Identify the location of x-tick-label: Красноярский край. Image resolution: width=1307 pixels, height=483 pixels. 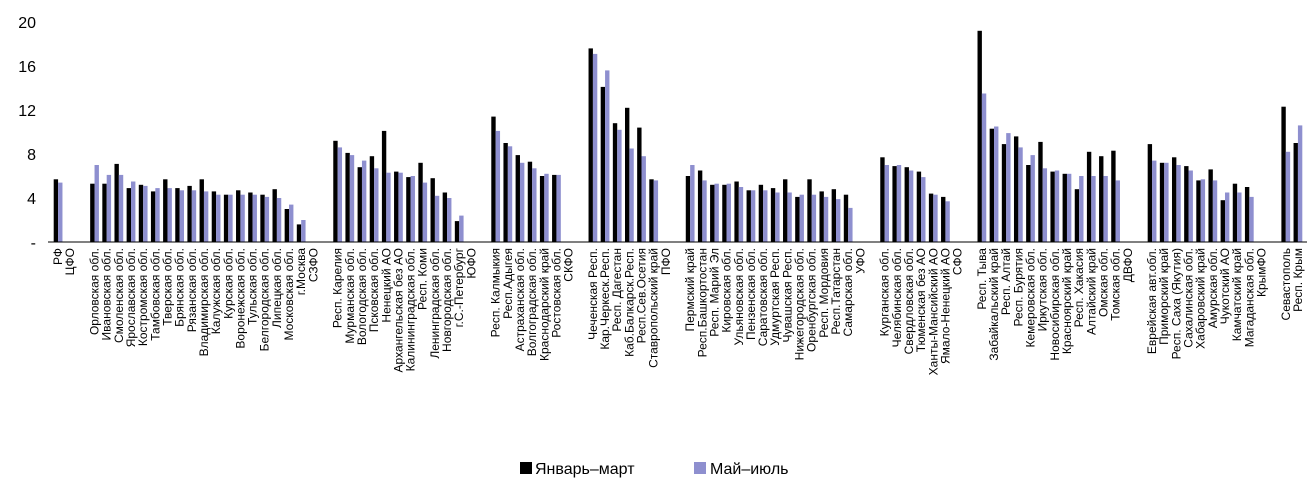
(1067, 301).